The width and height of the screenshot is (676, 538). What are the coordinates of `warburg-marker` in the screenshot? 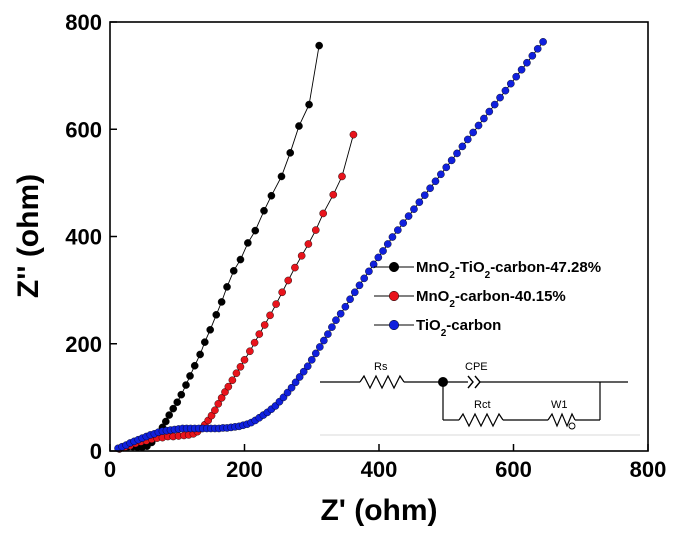 It's located at (572, 426).